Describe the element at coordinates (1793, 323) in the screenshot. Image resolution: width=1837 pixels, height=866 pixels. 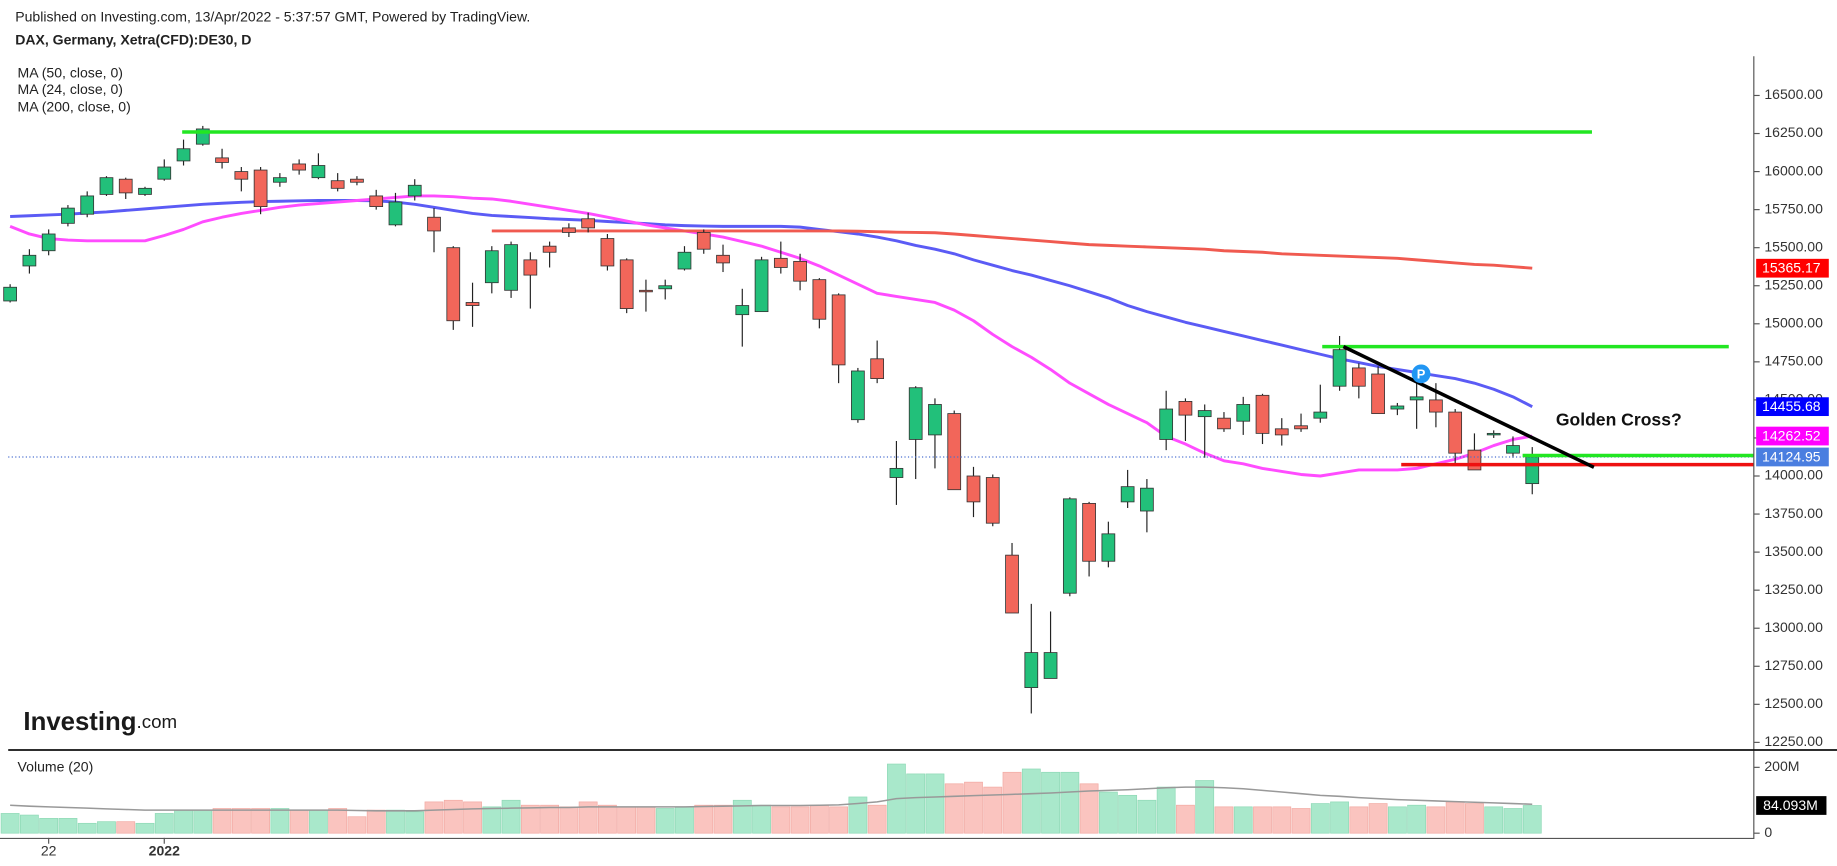
I see `y-tick-label: 15000.00` at that location.